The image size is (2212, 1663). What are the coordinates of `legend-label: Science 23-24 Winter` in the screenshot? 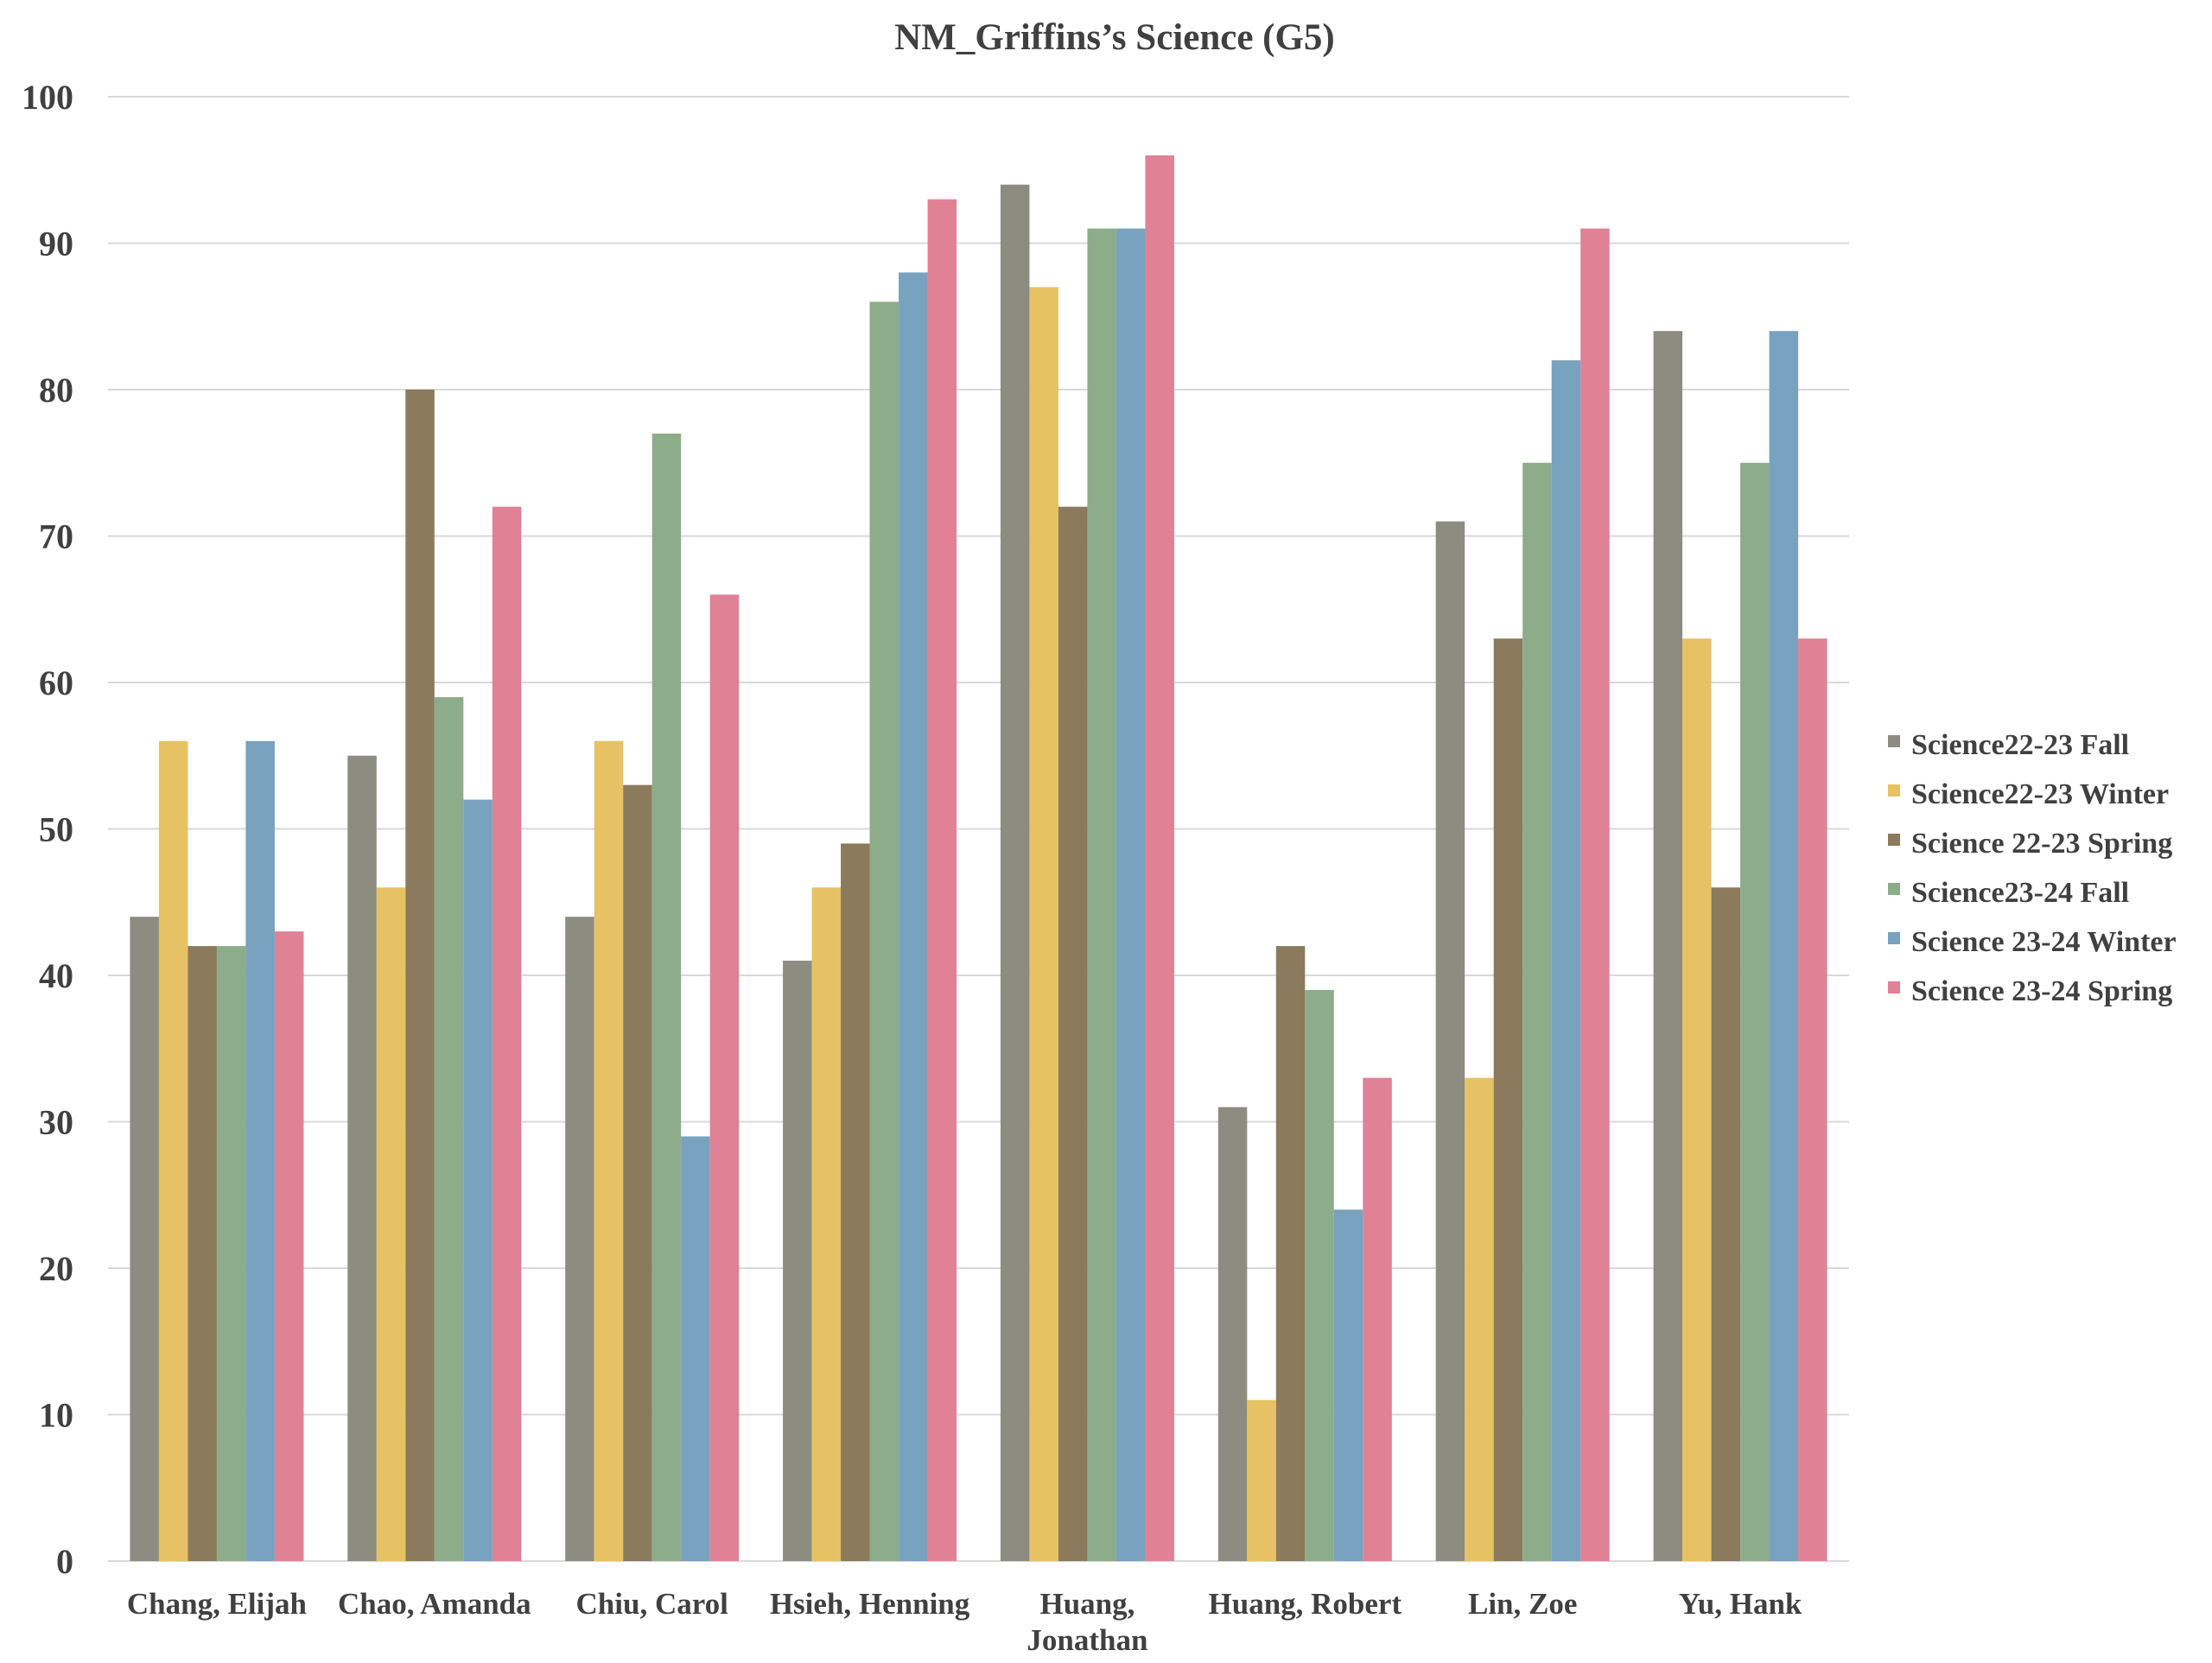 It's located at (2044, 942).